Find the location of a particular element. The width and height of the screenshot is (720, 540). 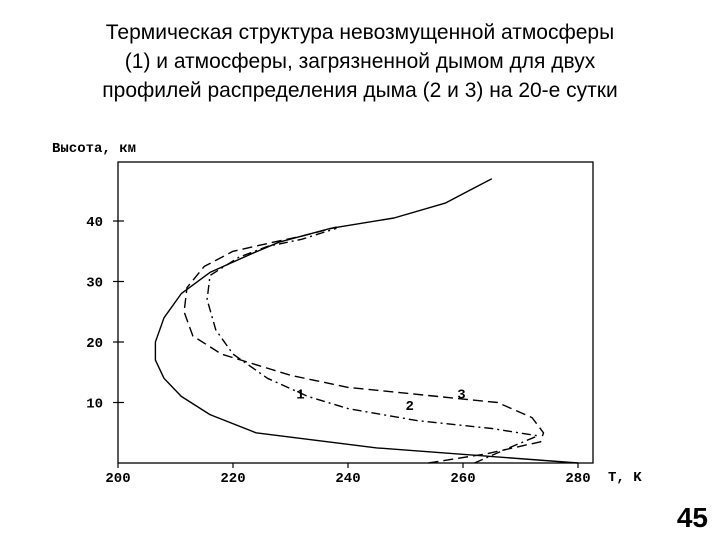

page-number: 45 is located at coordinates (692, 517).